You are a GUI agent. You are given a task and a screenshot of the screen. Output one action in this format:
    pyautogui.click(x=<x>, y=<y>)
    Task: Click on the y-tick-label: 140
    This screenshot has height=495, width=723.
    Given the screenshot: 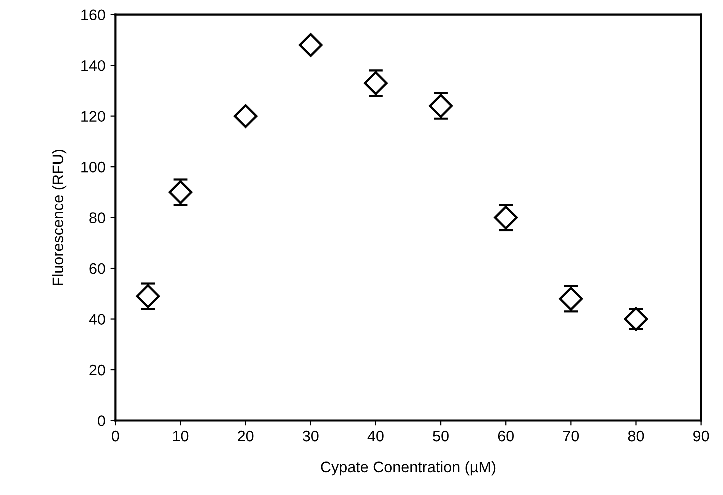 What is the action you would take?
    pyautogui.click(x=94, y=66)
    